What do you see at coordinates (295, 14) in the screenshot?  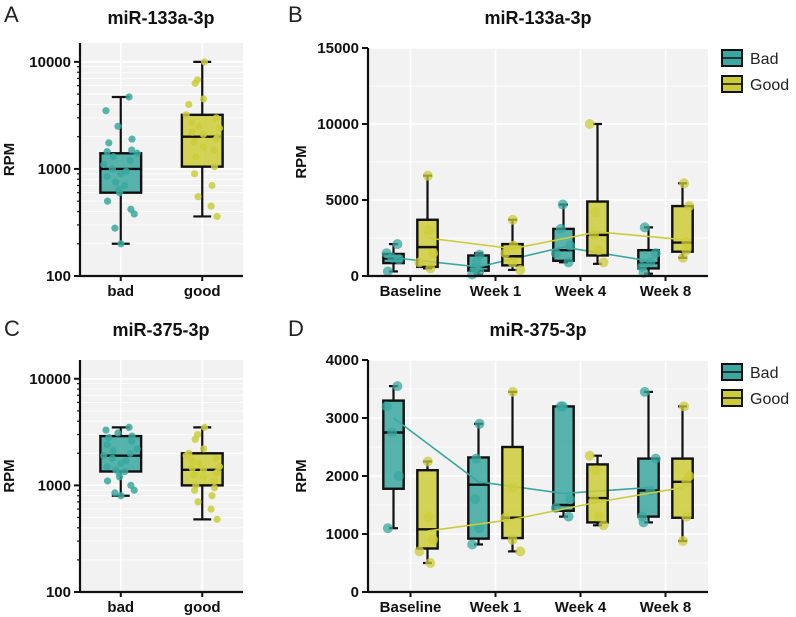 I see `panel-letter: B` at bounding box center [295, 14].